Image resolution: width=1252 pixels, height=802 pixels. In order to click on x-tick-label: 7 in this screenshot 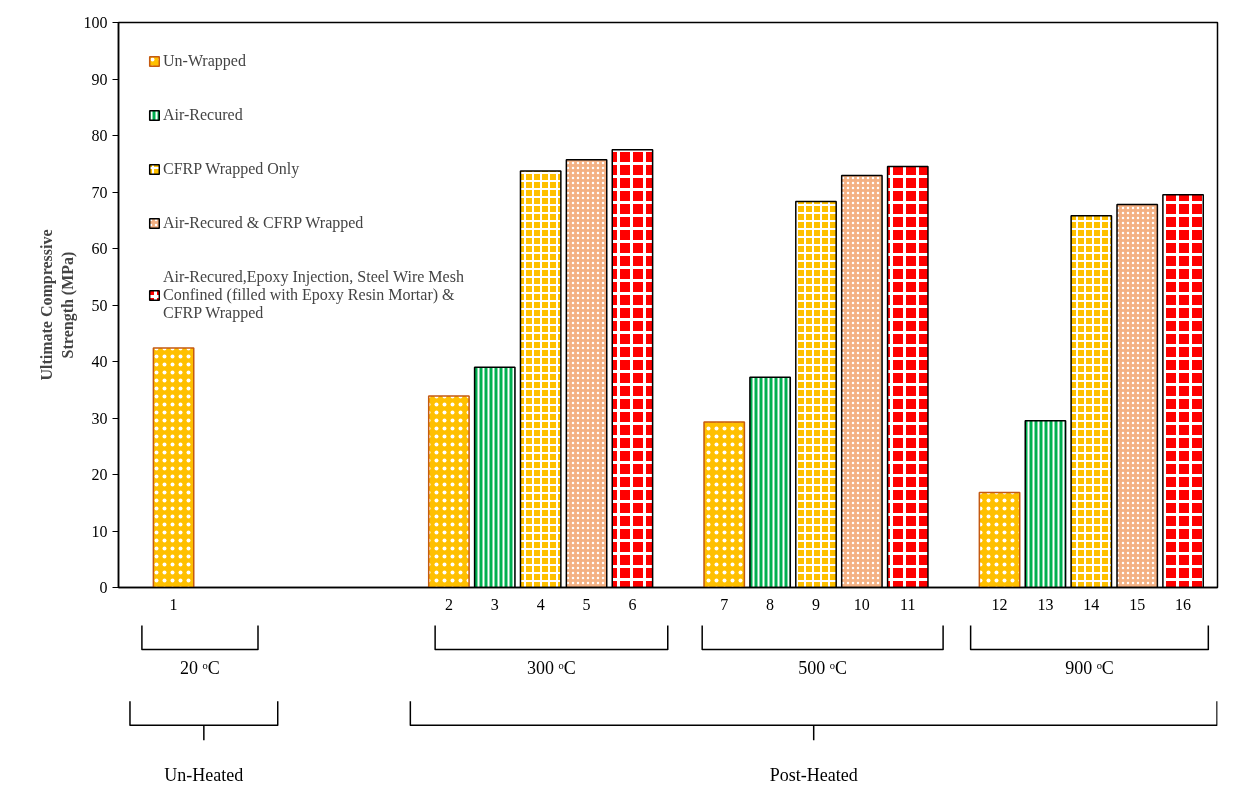, I will do `click(724, 604)`.